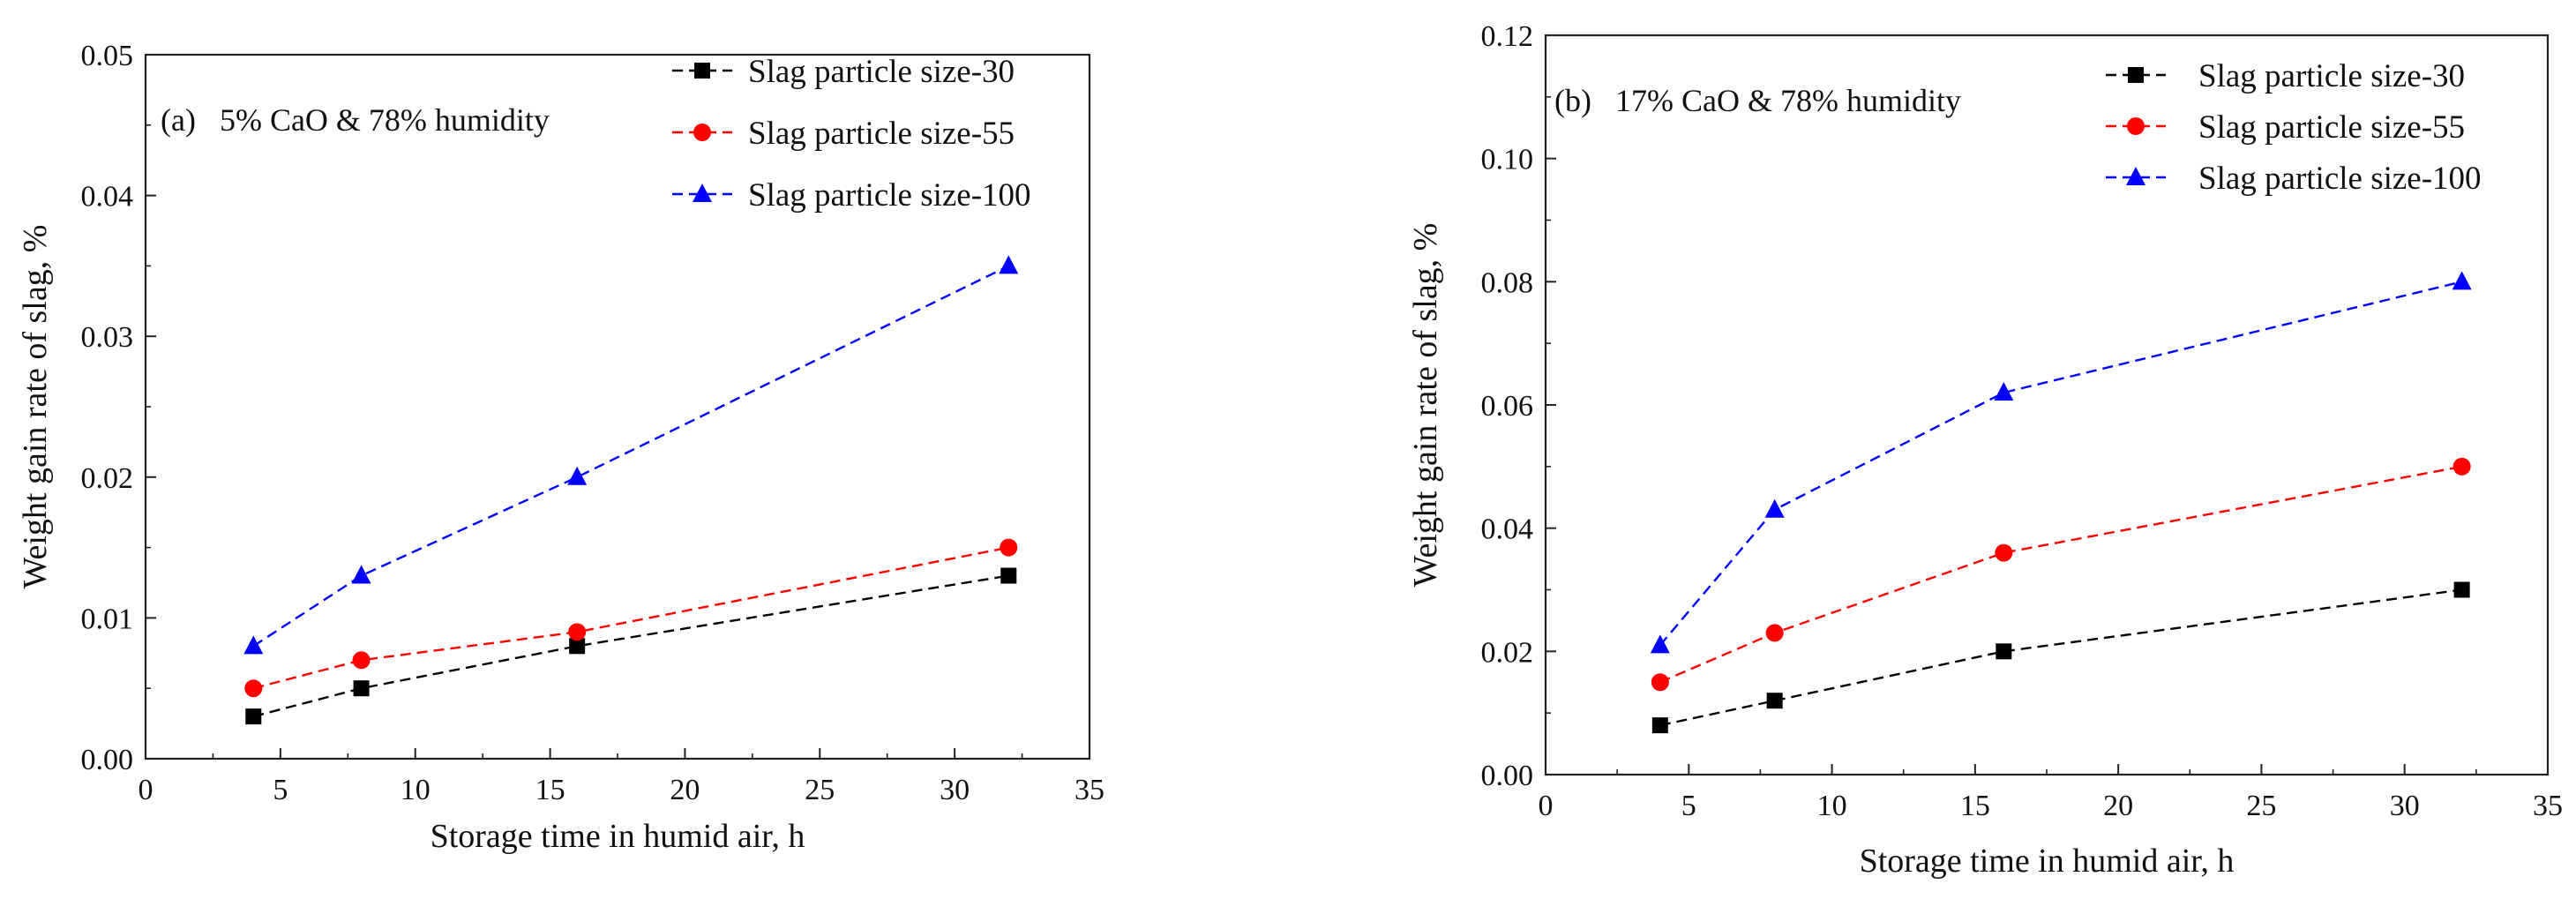 The height and width of the screenshot is (899, 2576). I want to click on panel-title: (a) 5% CaO & 78% humidity, so click(355, 120).